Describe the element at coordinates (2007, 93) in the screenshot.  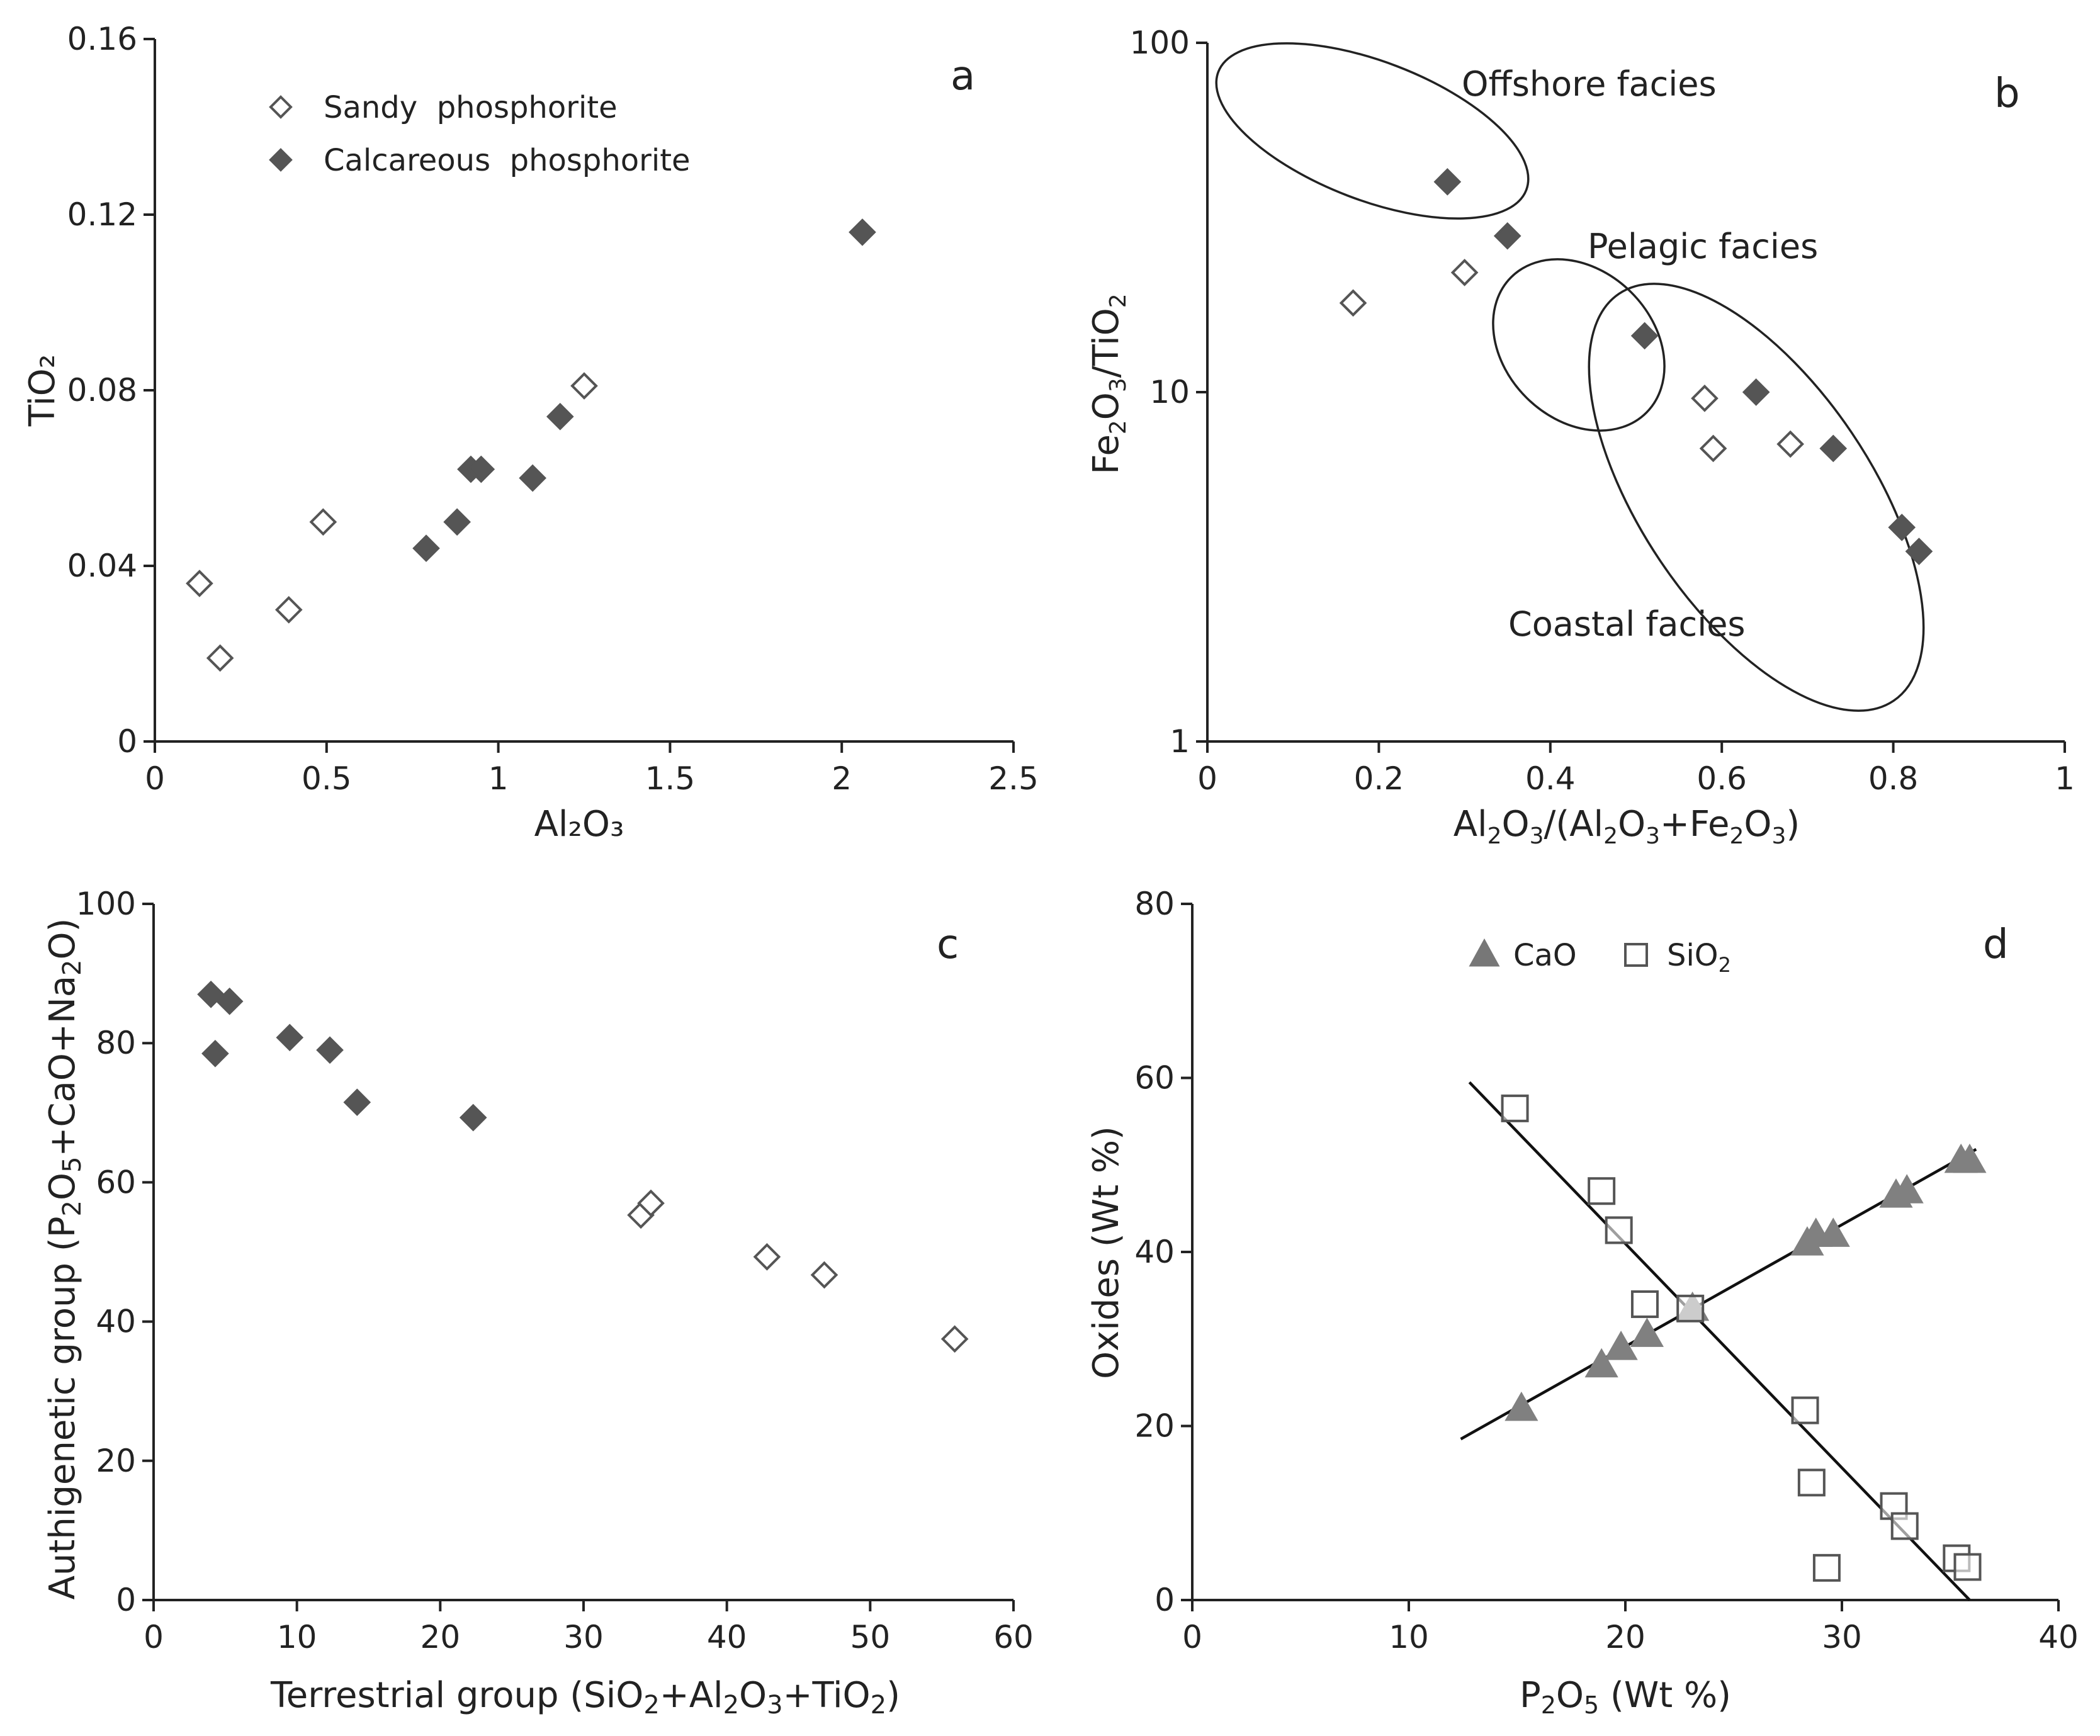
I see `panel-b-letter: b` at that location.